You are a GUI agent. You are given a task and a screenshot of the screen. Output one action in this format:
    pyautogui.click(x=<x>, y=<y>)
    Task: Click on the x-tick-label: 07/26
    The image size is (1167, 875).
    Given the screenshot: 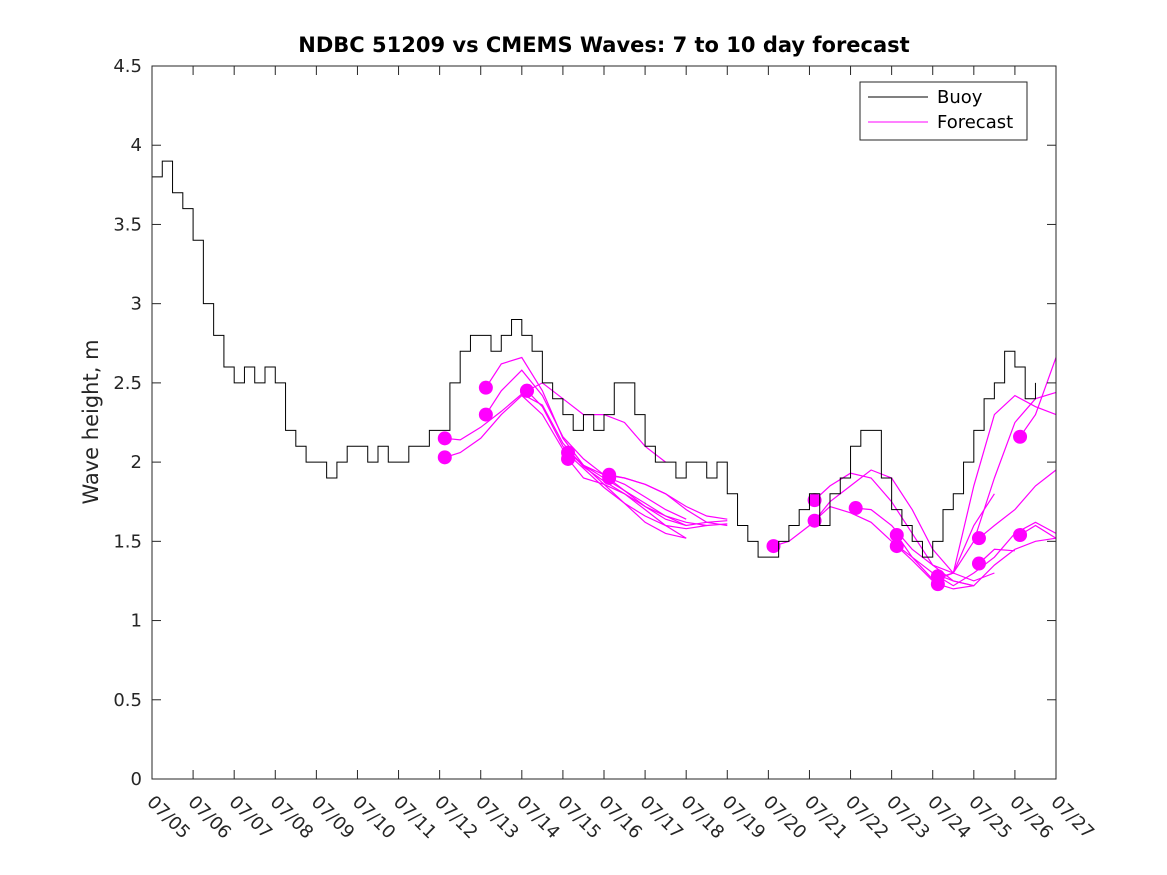 What is the action you would take?
    pyautogui.click(x=1031, y=818)
    